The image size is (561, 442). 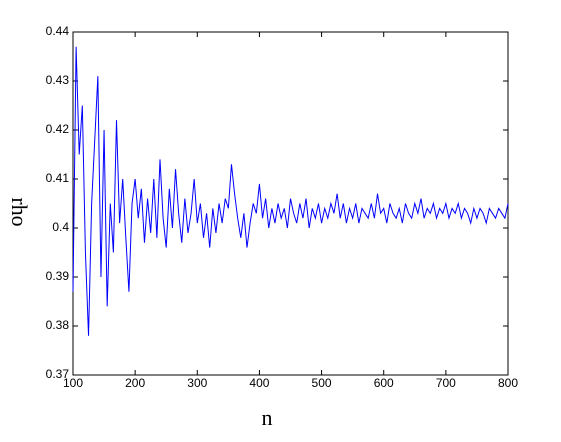 What do you see at coordinates (58, 178) in the screenshot?
I see `y-tick-label: 0.41` at bounding box center [58, 178].